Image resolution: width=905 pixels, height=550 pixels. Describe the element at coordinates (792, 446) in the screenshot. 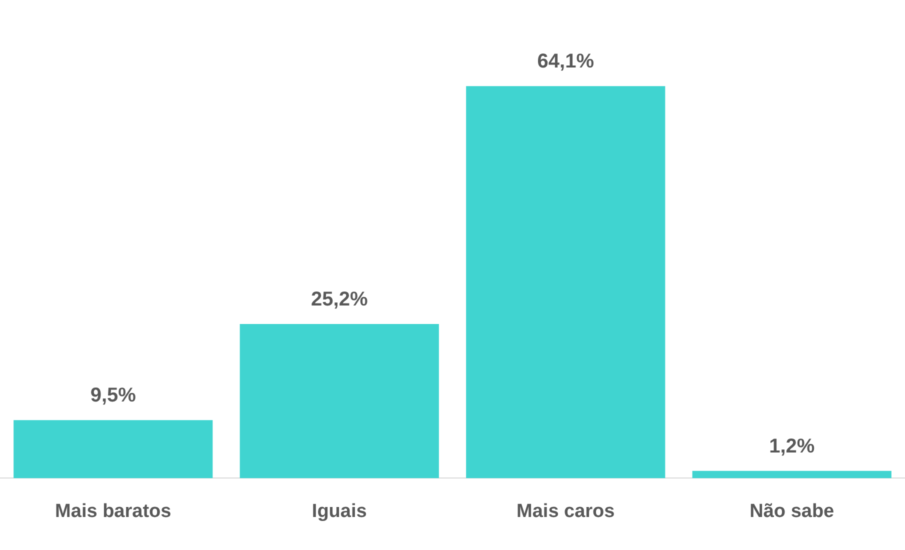

I see `data-label: 1,2%` at that location.